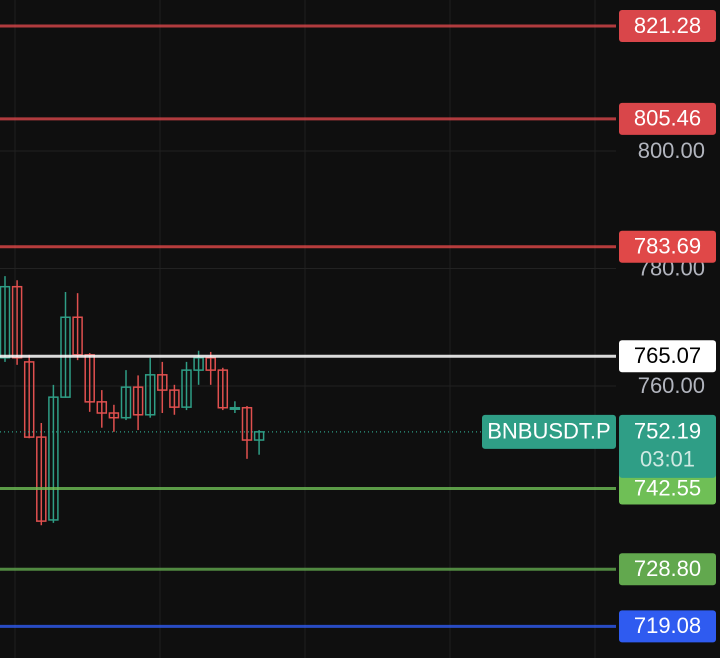 This screenshot has height=658, width=720. I want to click on y-tick-label: 800.00, so click(671, 150).